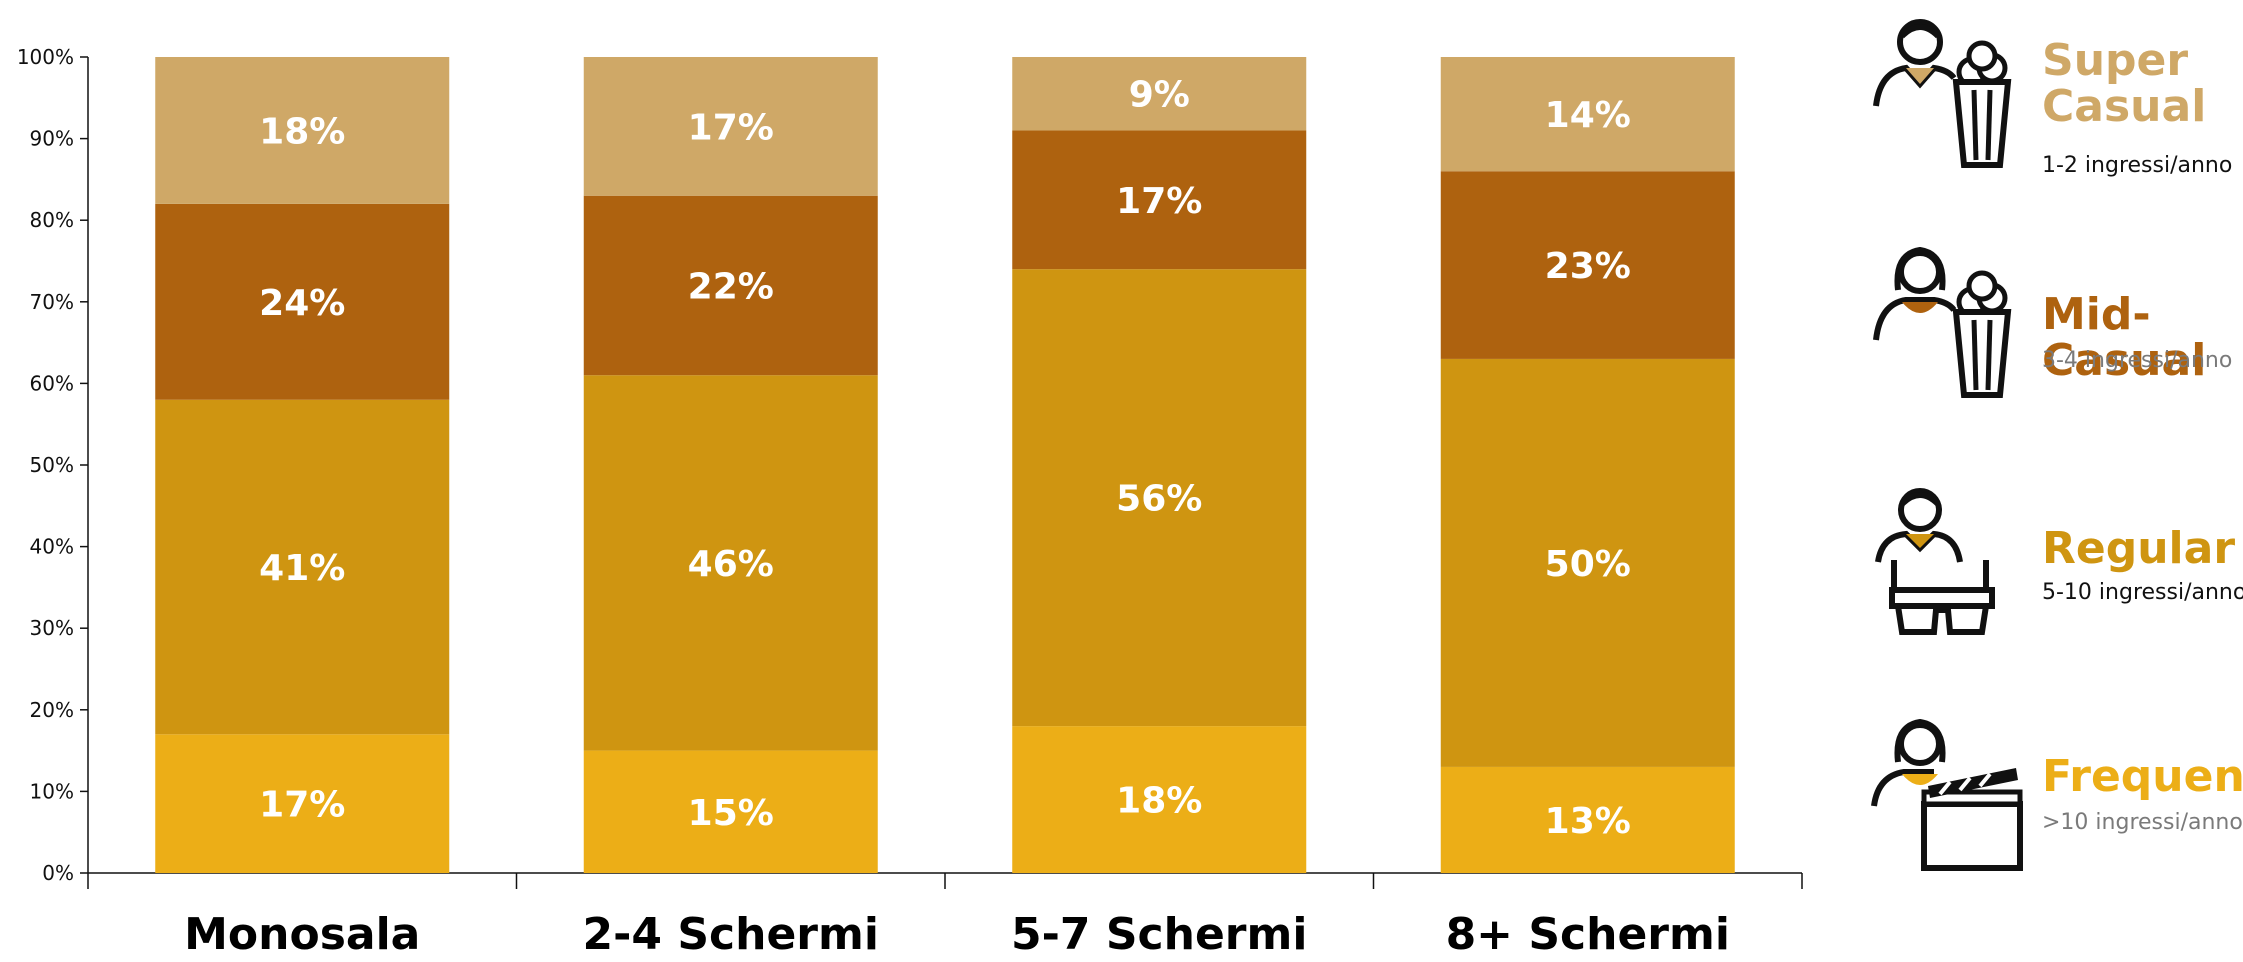 Image resolution: width=2243 pixels, height=962 pixels. What do you see at coordinates (52, 383) in the screenshot?
I see `y-tick-label: 60%` at bounding box center [52, 383].